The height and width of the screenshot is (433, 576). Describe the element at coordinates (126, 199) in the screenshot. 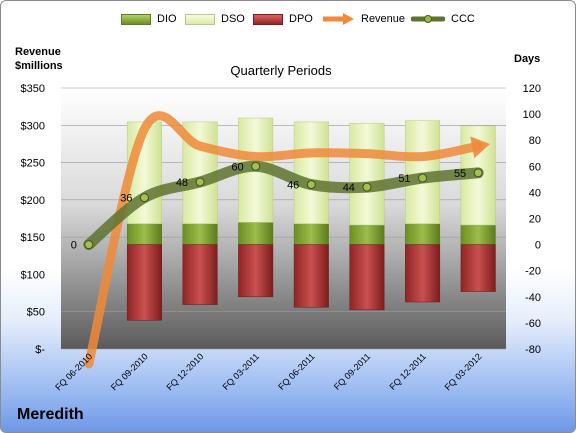

I see `ccc-data-label: 36` at that location.